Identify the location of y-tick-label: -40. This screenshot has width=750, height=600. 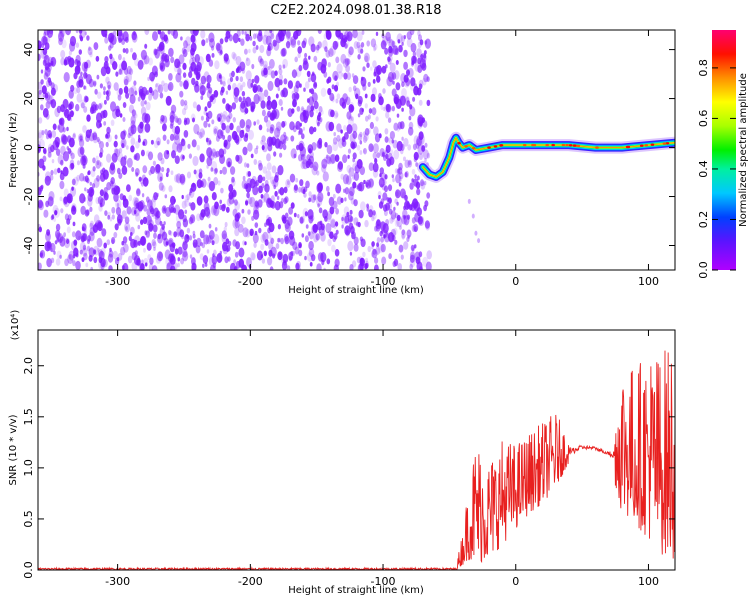
(28, 246).